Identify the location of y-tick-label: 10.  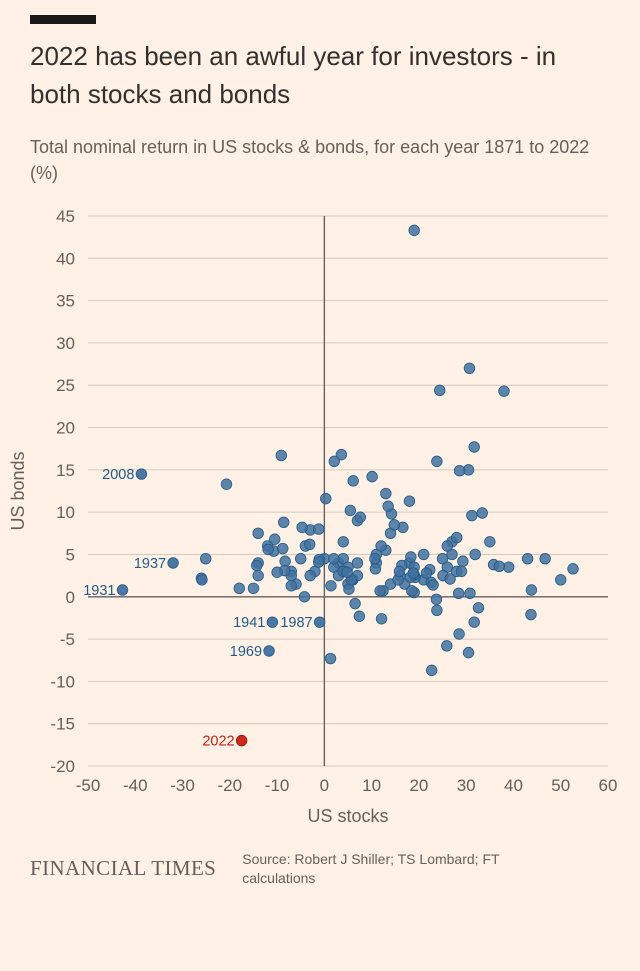
(65, 512).